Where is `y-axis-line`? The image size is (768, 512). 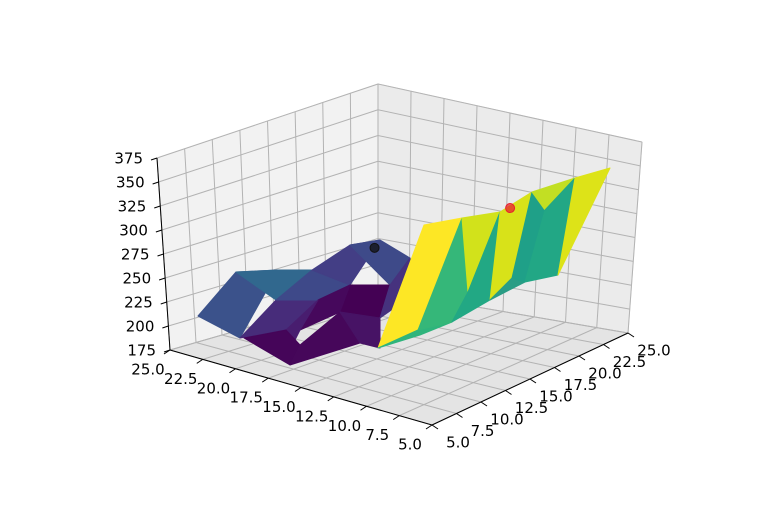
y-axis-line is located at coordinates (301, 387).